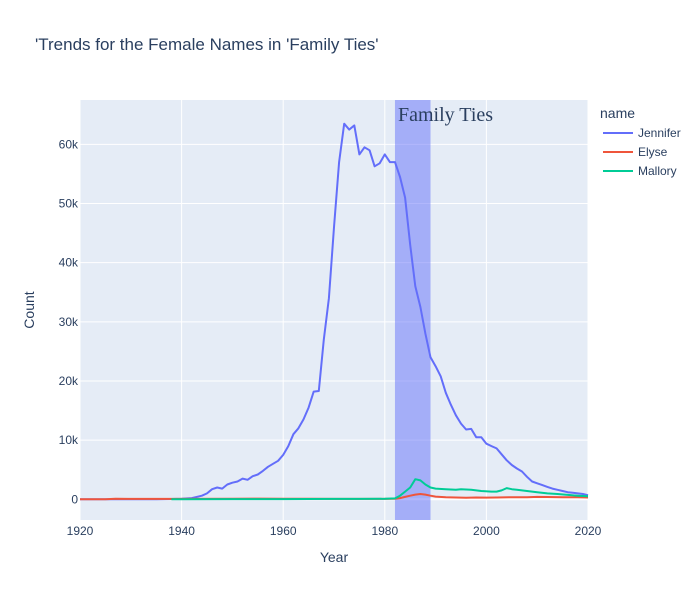 This screenshot has width=700, height=600. Describe the element at coordinates (29, 309) in the screenshot. I see `y-axis-title: Count` at that location.